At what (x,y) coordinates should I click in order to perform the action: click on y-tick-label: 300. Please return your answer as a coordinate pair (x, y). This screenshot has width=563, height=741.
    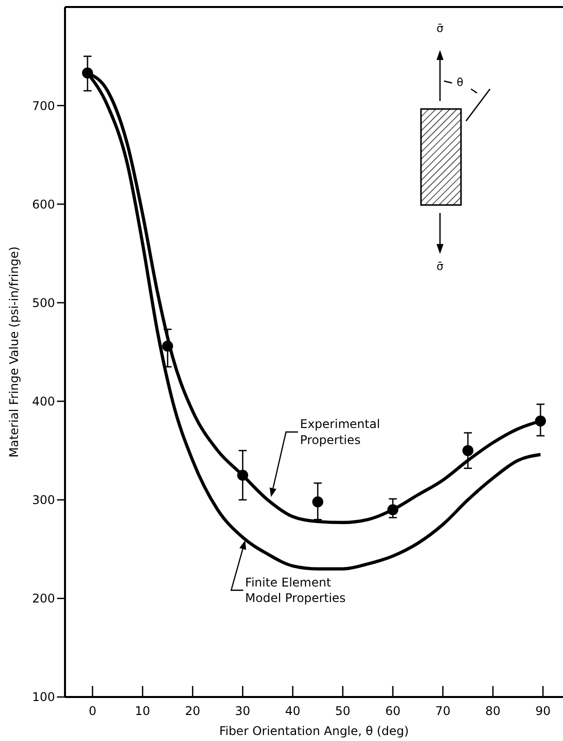
    Looking at the image, I should click on (43, 500).